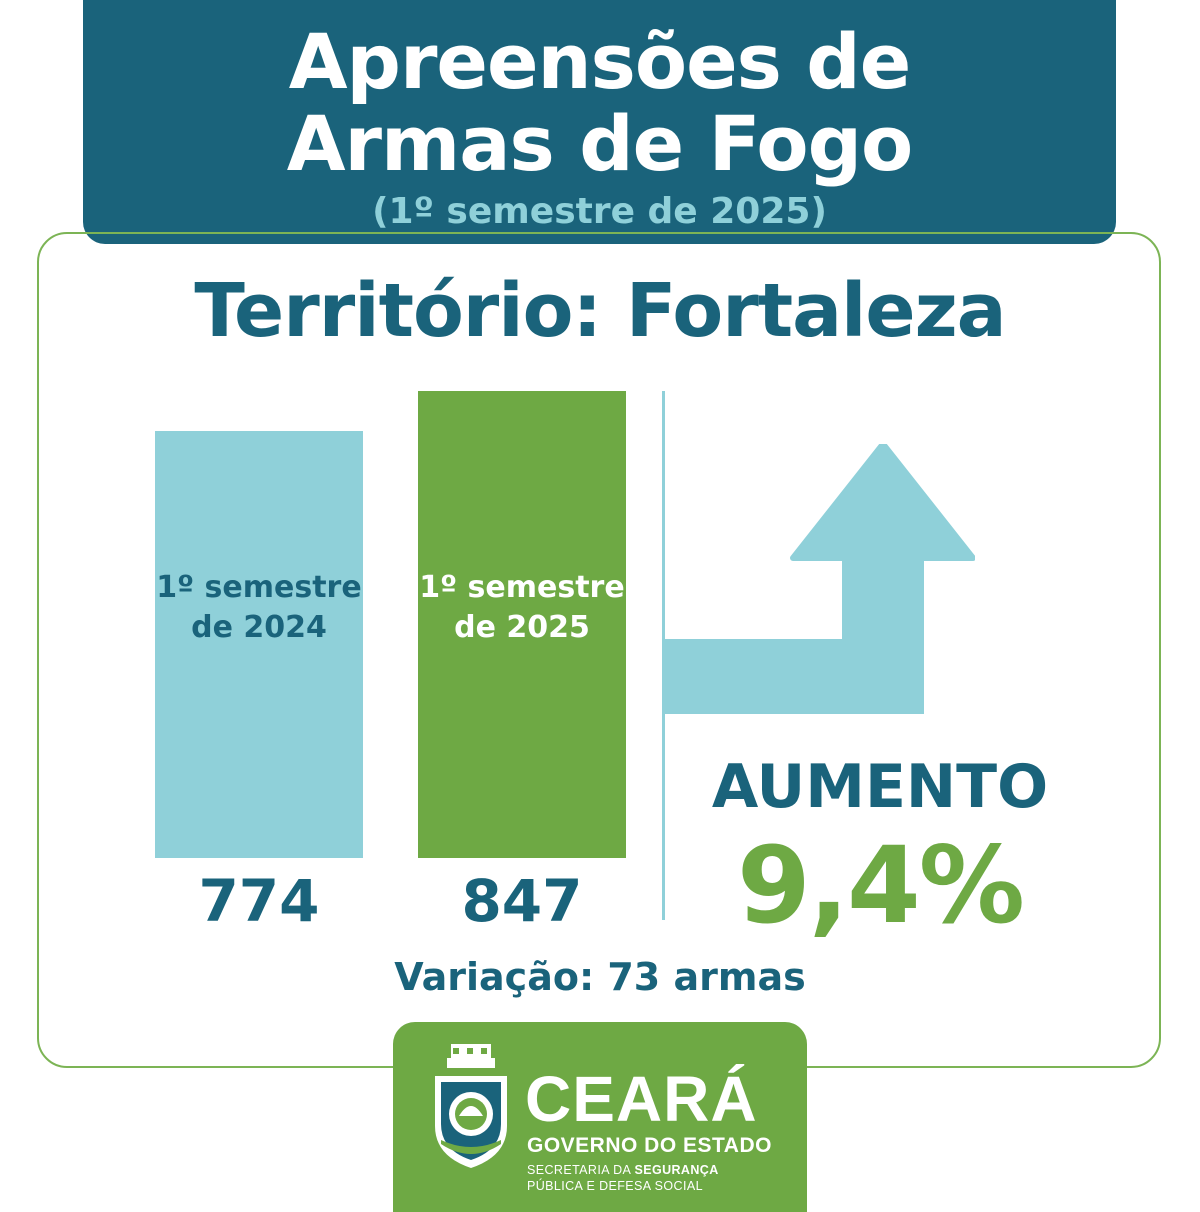 The height and width of the screenshot is (1212, 1200). Describe the element at coordinates (600, 977) in the screenshot. I see `variation-text: Variação: 73 armas` at that location.